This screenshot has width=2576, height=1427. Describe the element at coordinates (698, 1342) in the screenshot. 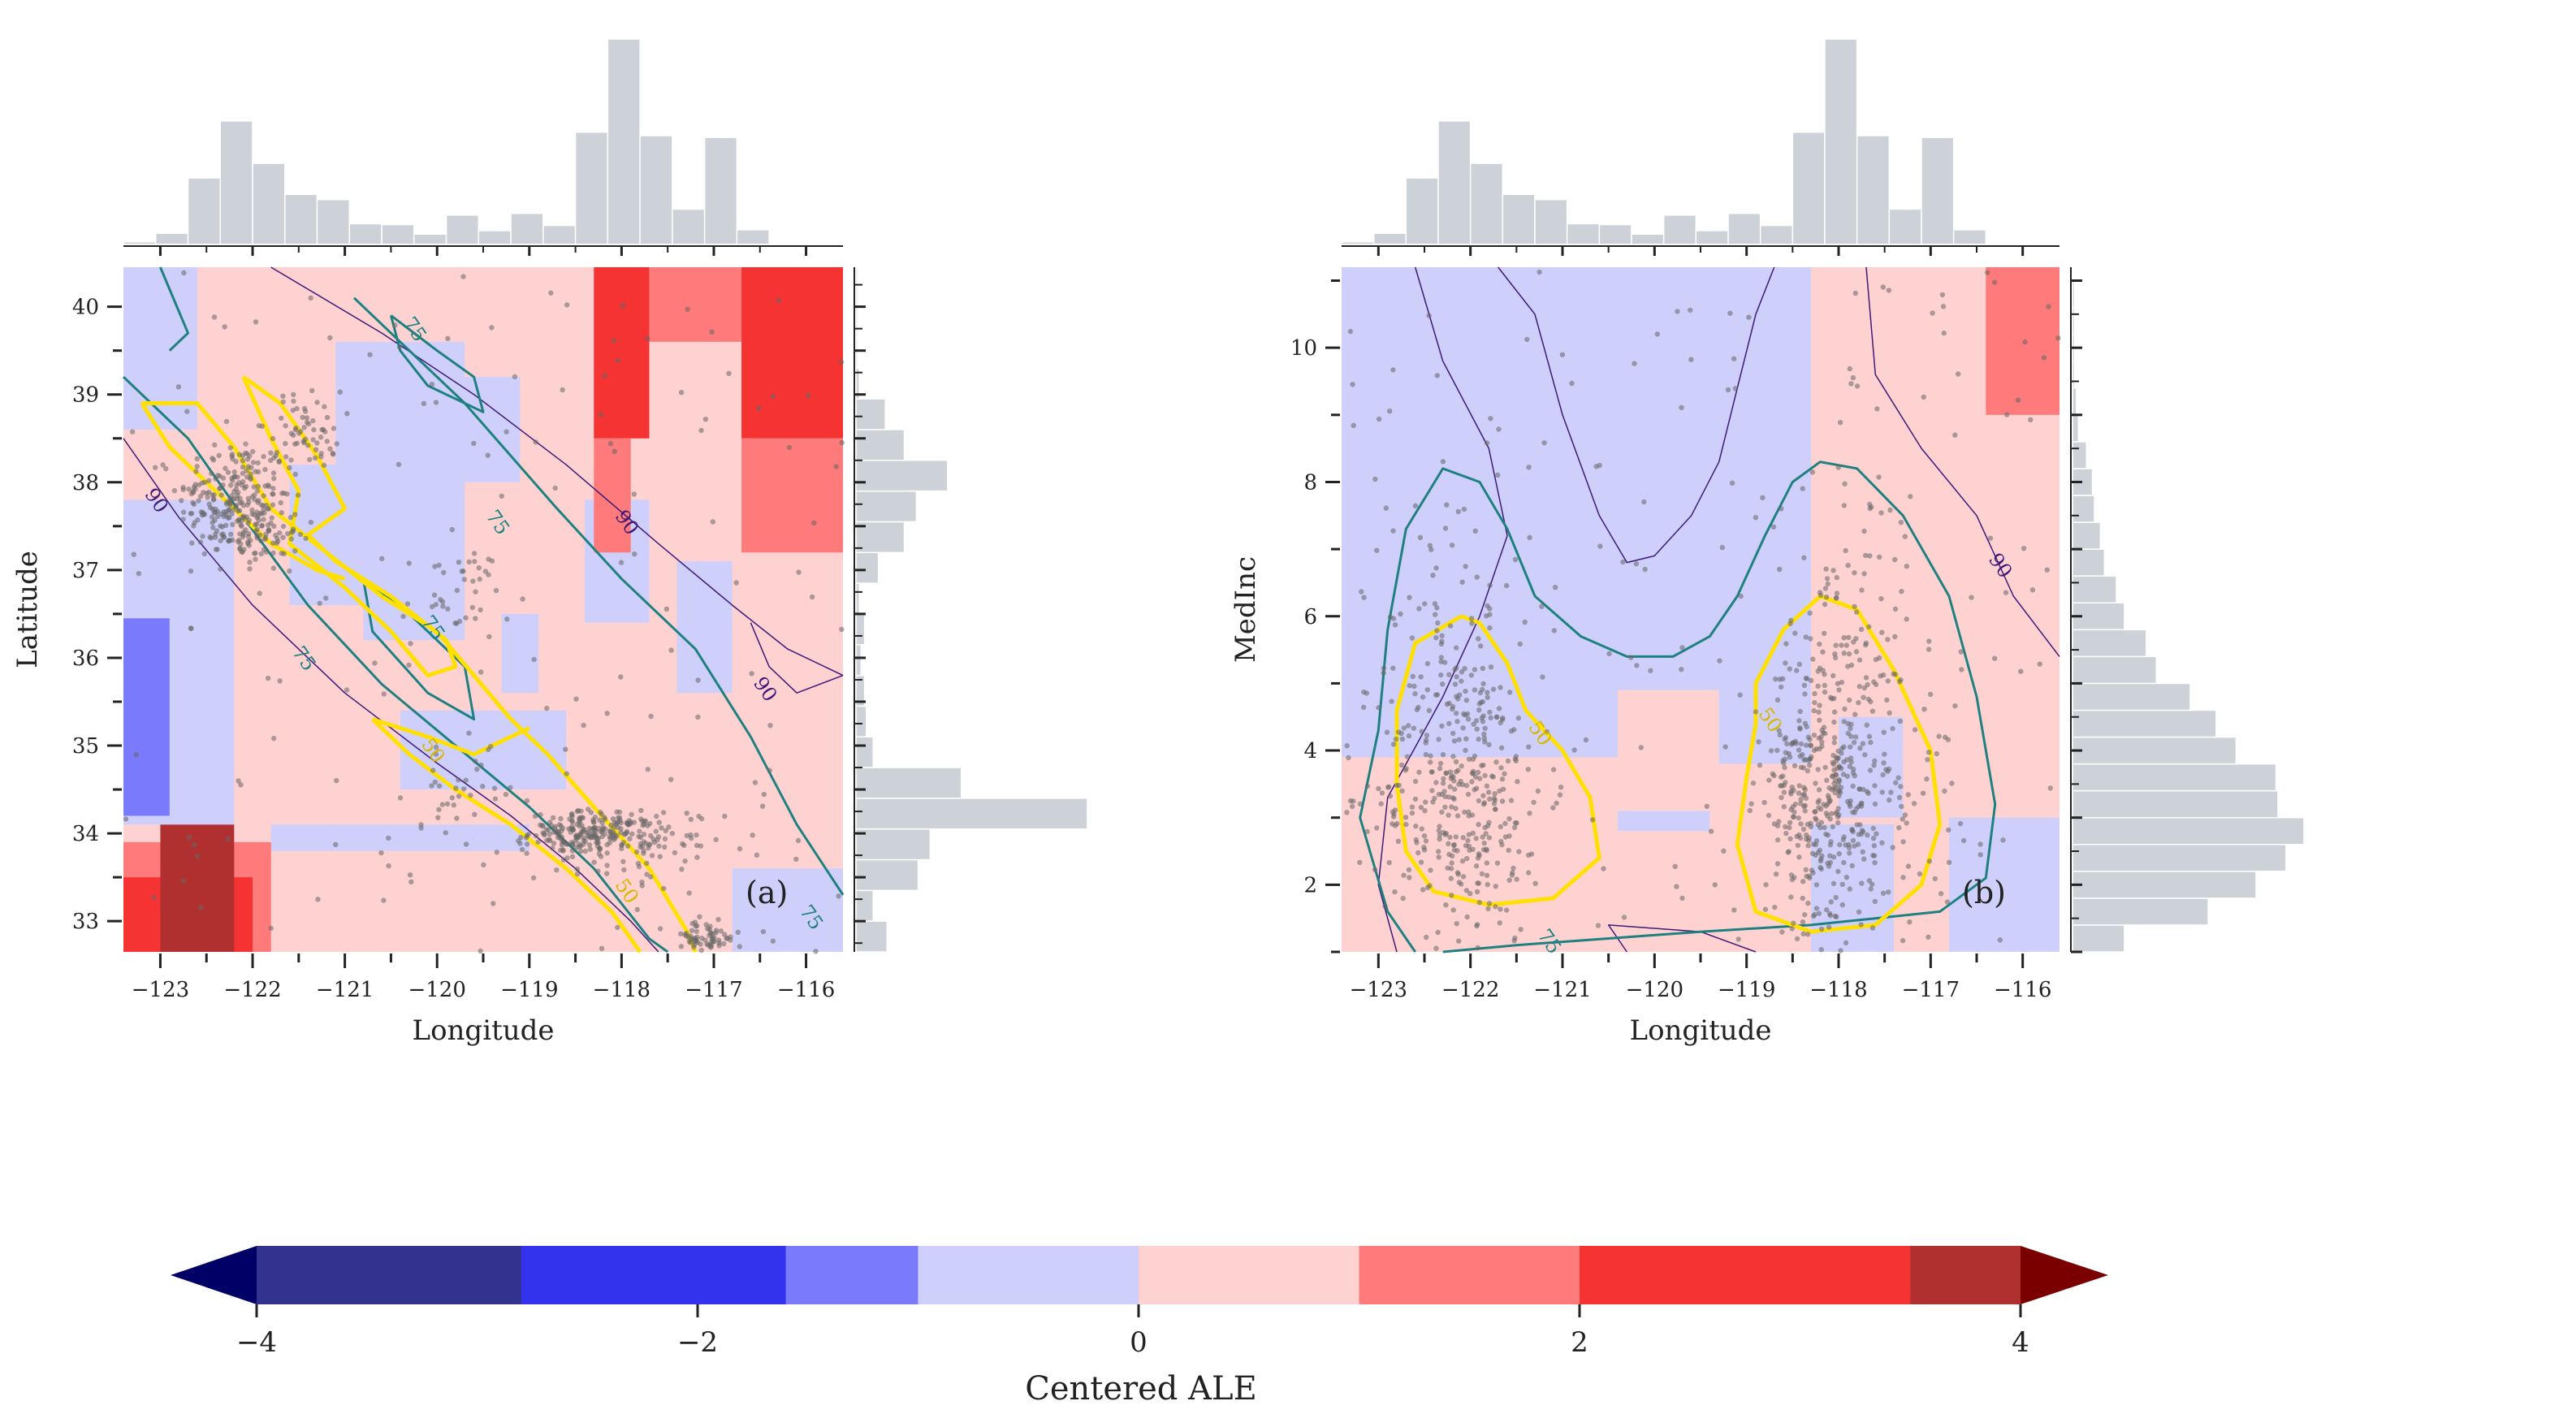

I see `colorbar-tick-label: −2` at that location.